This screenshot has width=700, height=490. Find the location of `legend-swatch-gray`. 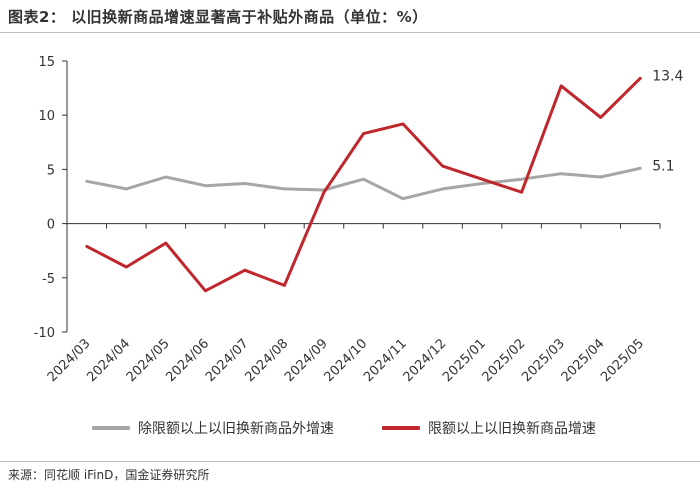

legend-swatch-gray is located at coordinates (111, 428).